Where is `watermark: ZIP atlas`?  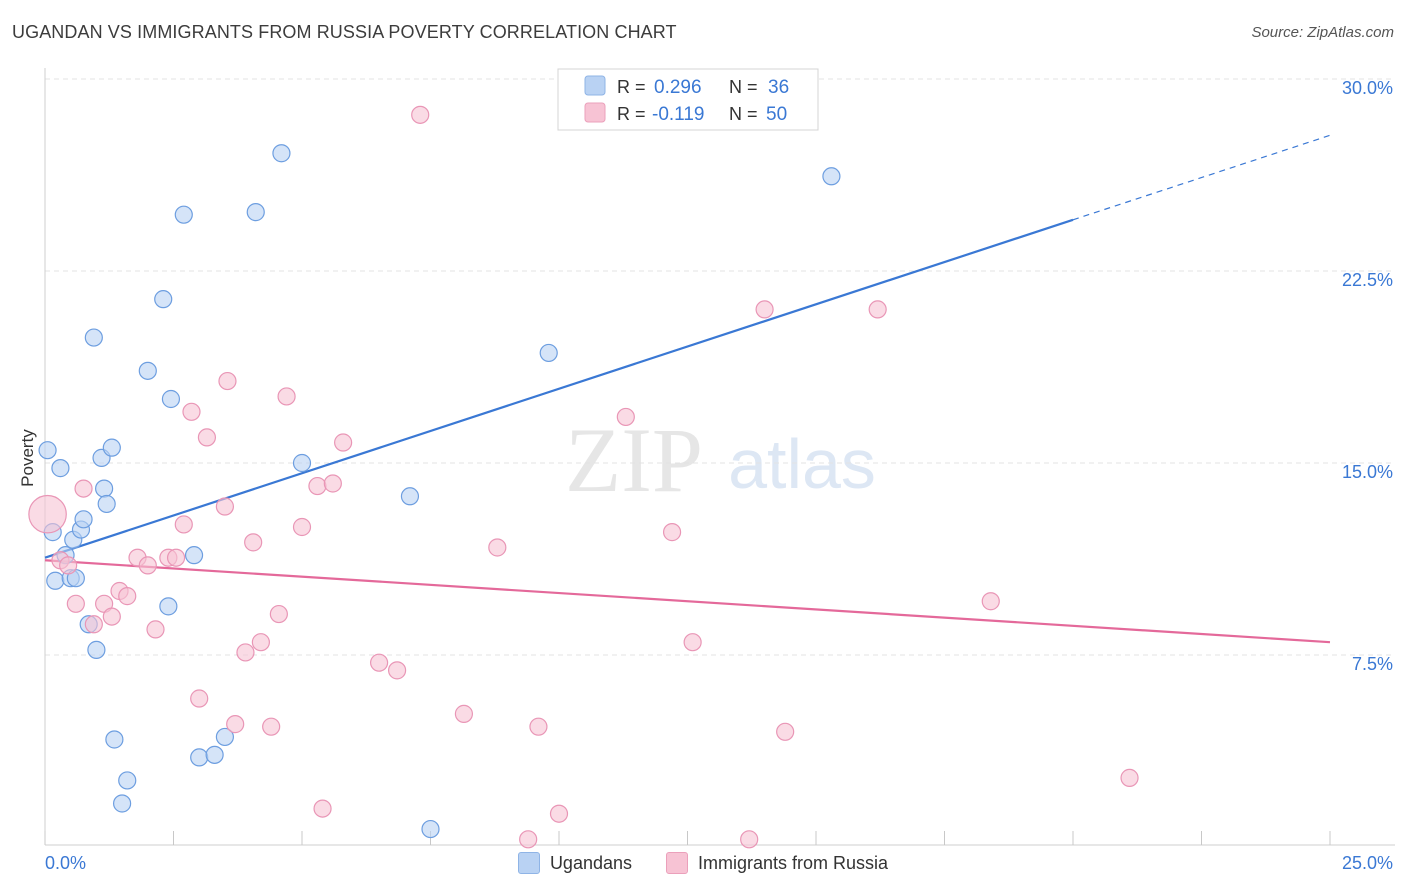 watermark: ZIP atlas is located at coordinates (720, 460).